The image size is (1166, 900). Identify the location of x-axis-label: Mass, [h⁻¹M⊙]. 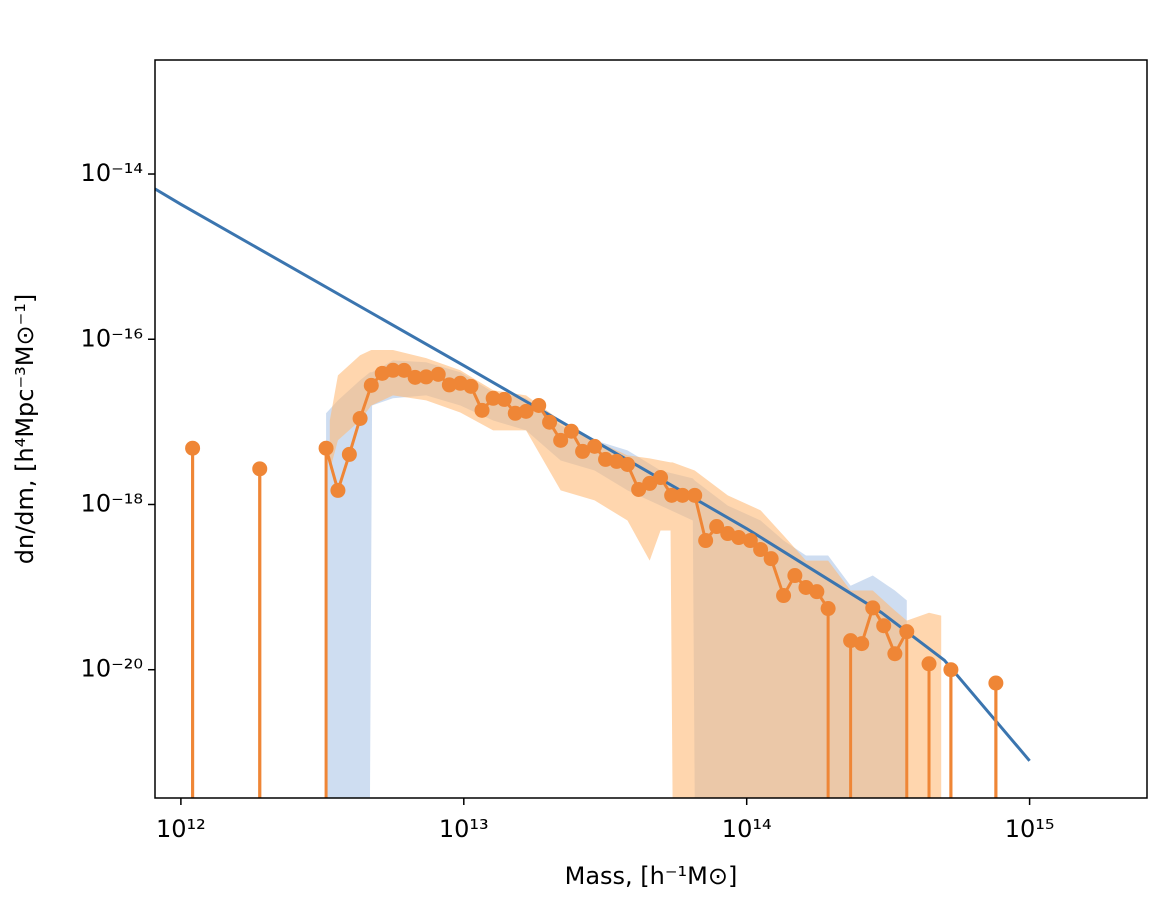
(651, 876).